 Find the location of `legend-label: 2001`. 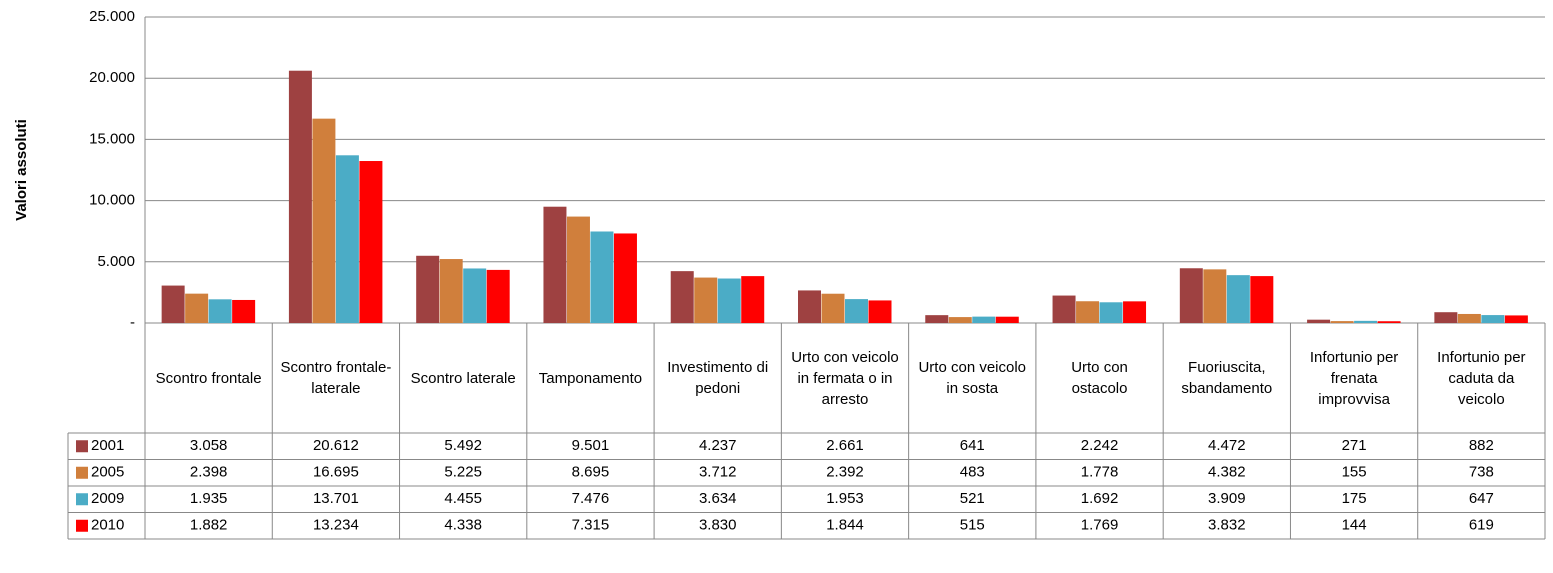

legend-label: 2001 is located at coordinates (107, 445).